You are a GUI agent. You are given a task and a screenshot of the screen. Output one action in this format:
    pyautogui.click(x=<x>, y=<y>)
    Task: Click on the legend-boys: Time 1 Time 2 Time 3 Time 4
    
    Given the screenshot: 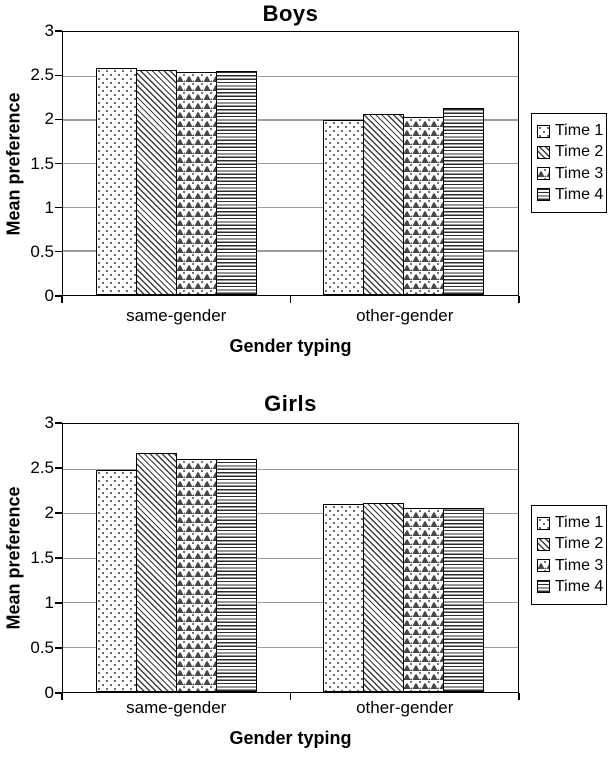 What is the action you would take?
    pyautogui.click(x=569, y=163)
    